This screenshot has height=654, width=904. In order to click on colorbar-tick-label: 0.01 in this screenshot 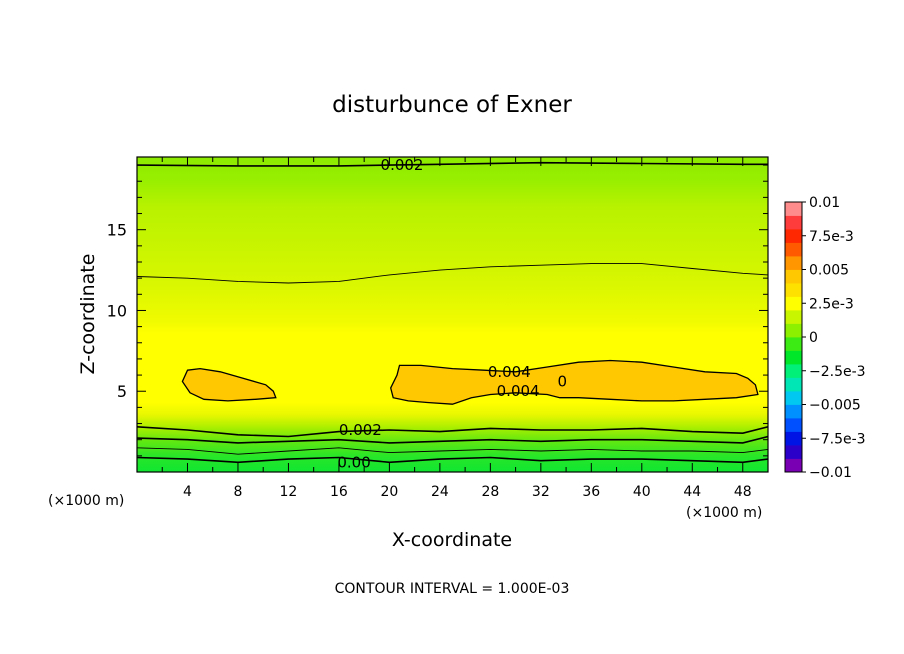, I will do `click(824, 203)`.